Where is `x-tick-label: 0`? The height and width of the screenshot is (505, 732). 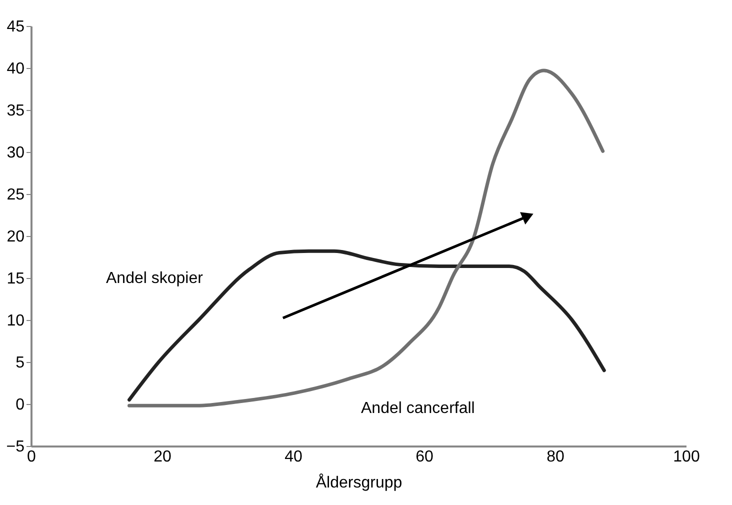
x-tick-label: 0 is located at coordinates (31, 457).